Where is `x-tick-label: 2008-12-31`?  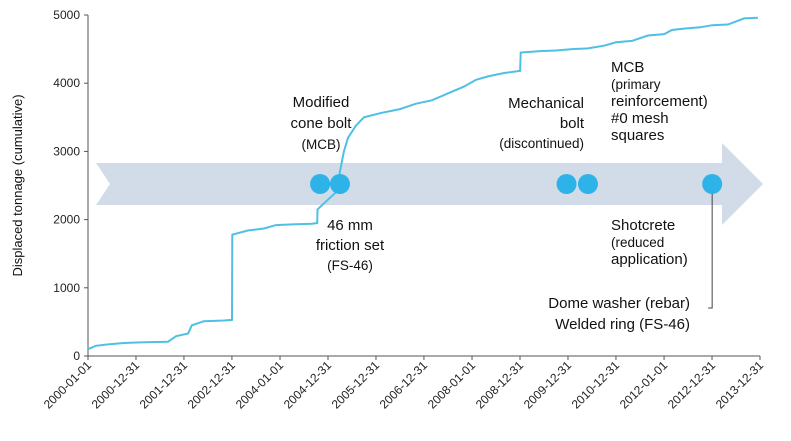
x-tick-label: 2008-12-31 is located at coordinates (500, 385).